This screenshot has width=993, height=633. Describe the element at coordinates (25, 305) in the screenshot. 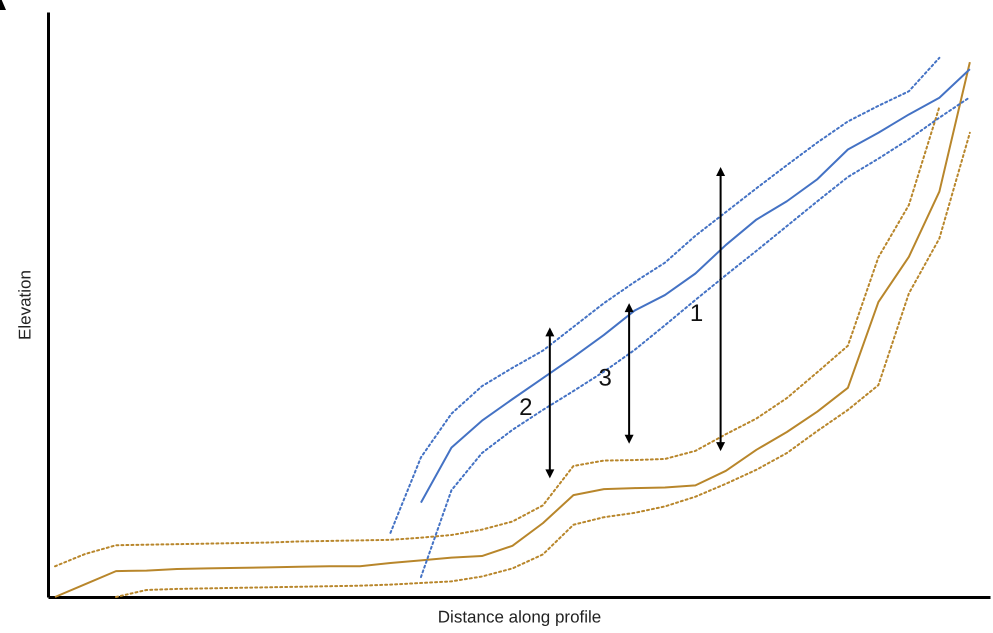

I see `y-axis-title: Elevation` at that location.